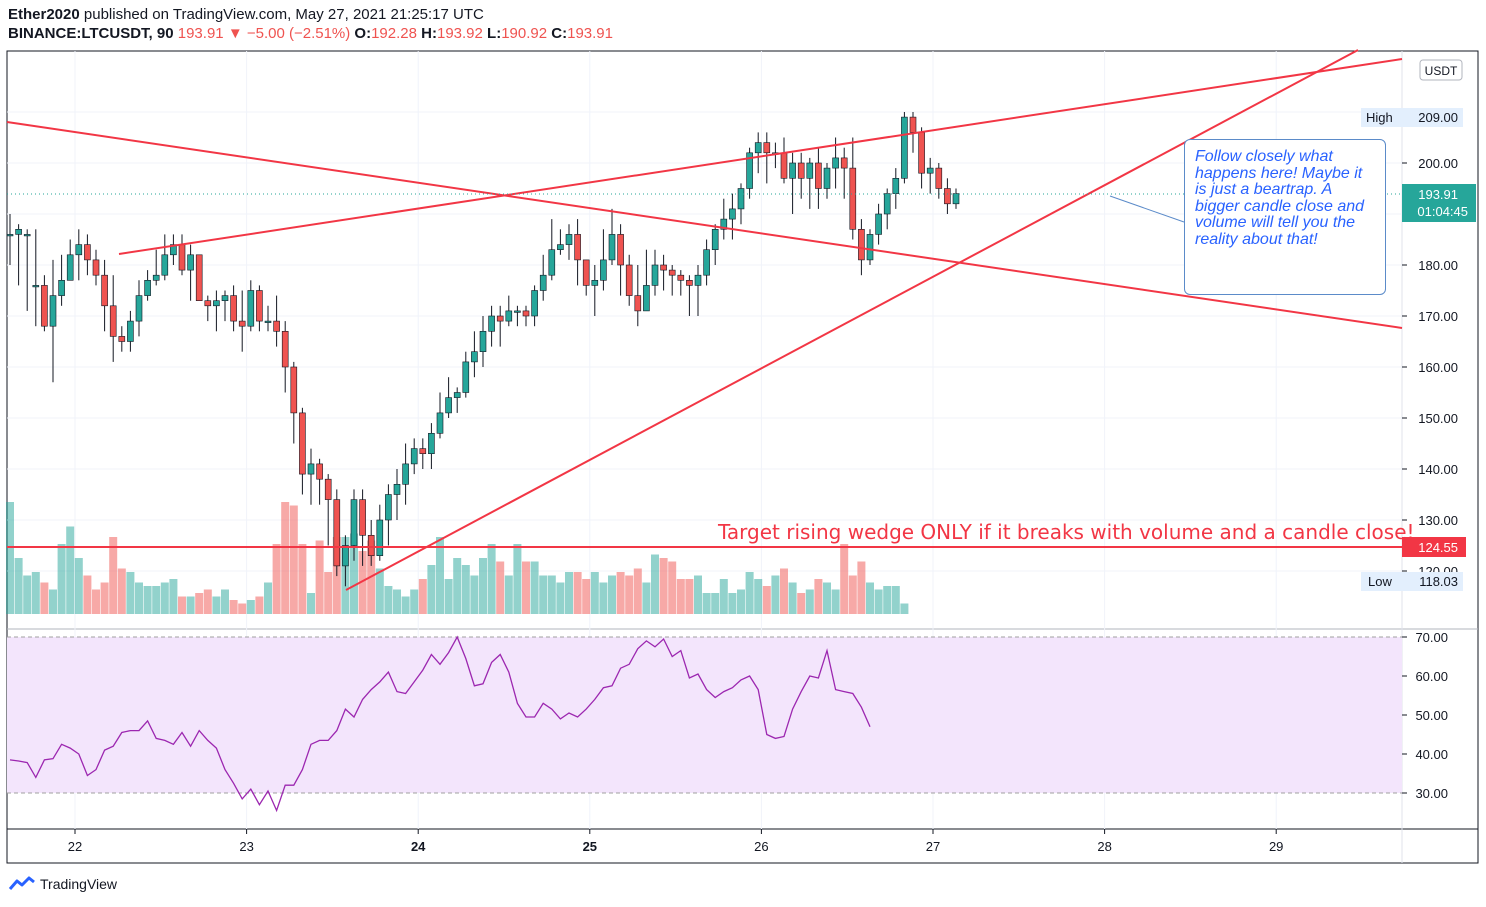 The width and height of the screenshot is (1486, 907). Describe the element at coordinates (44, 14) in the screenshot. I see `author-name: Ether2020` at that location.